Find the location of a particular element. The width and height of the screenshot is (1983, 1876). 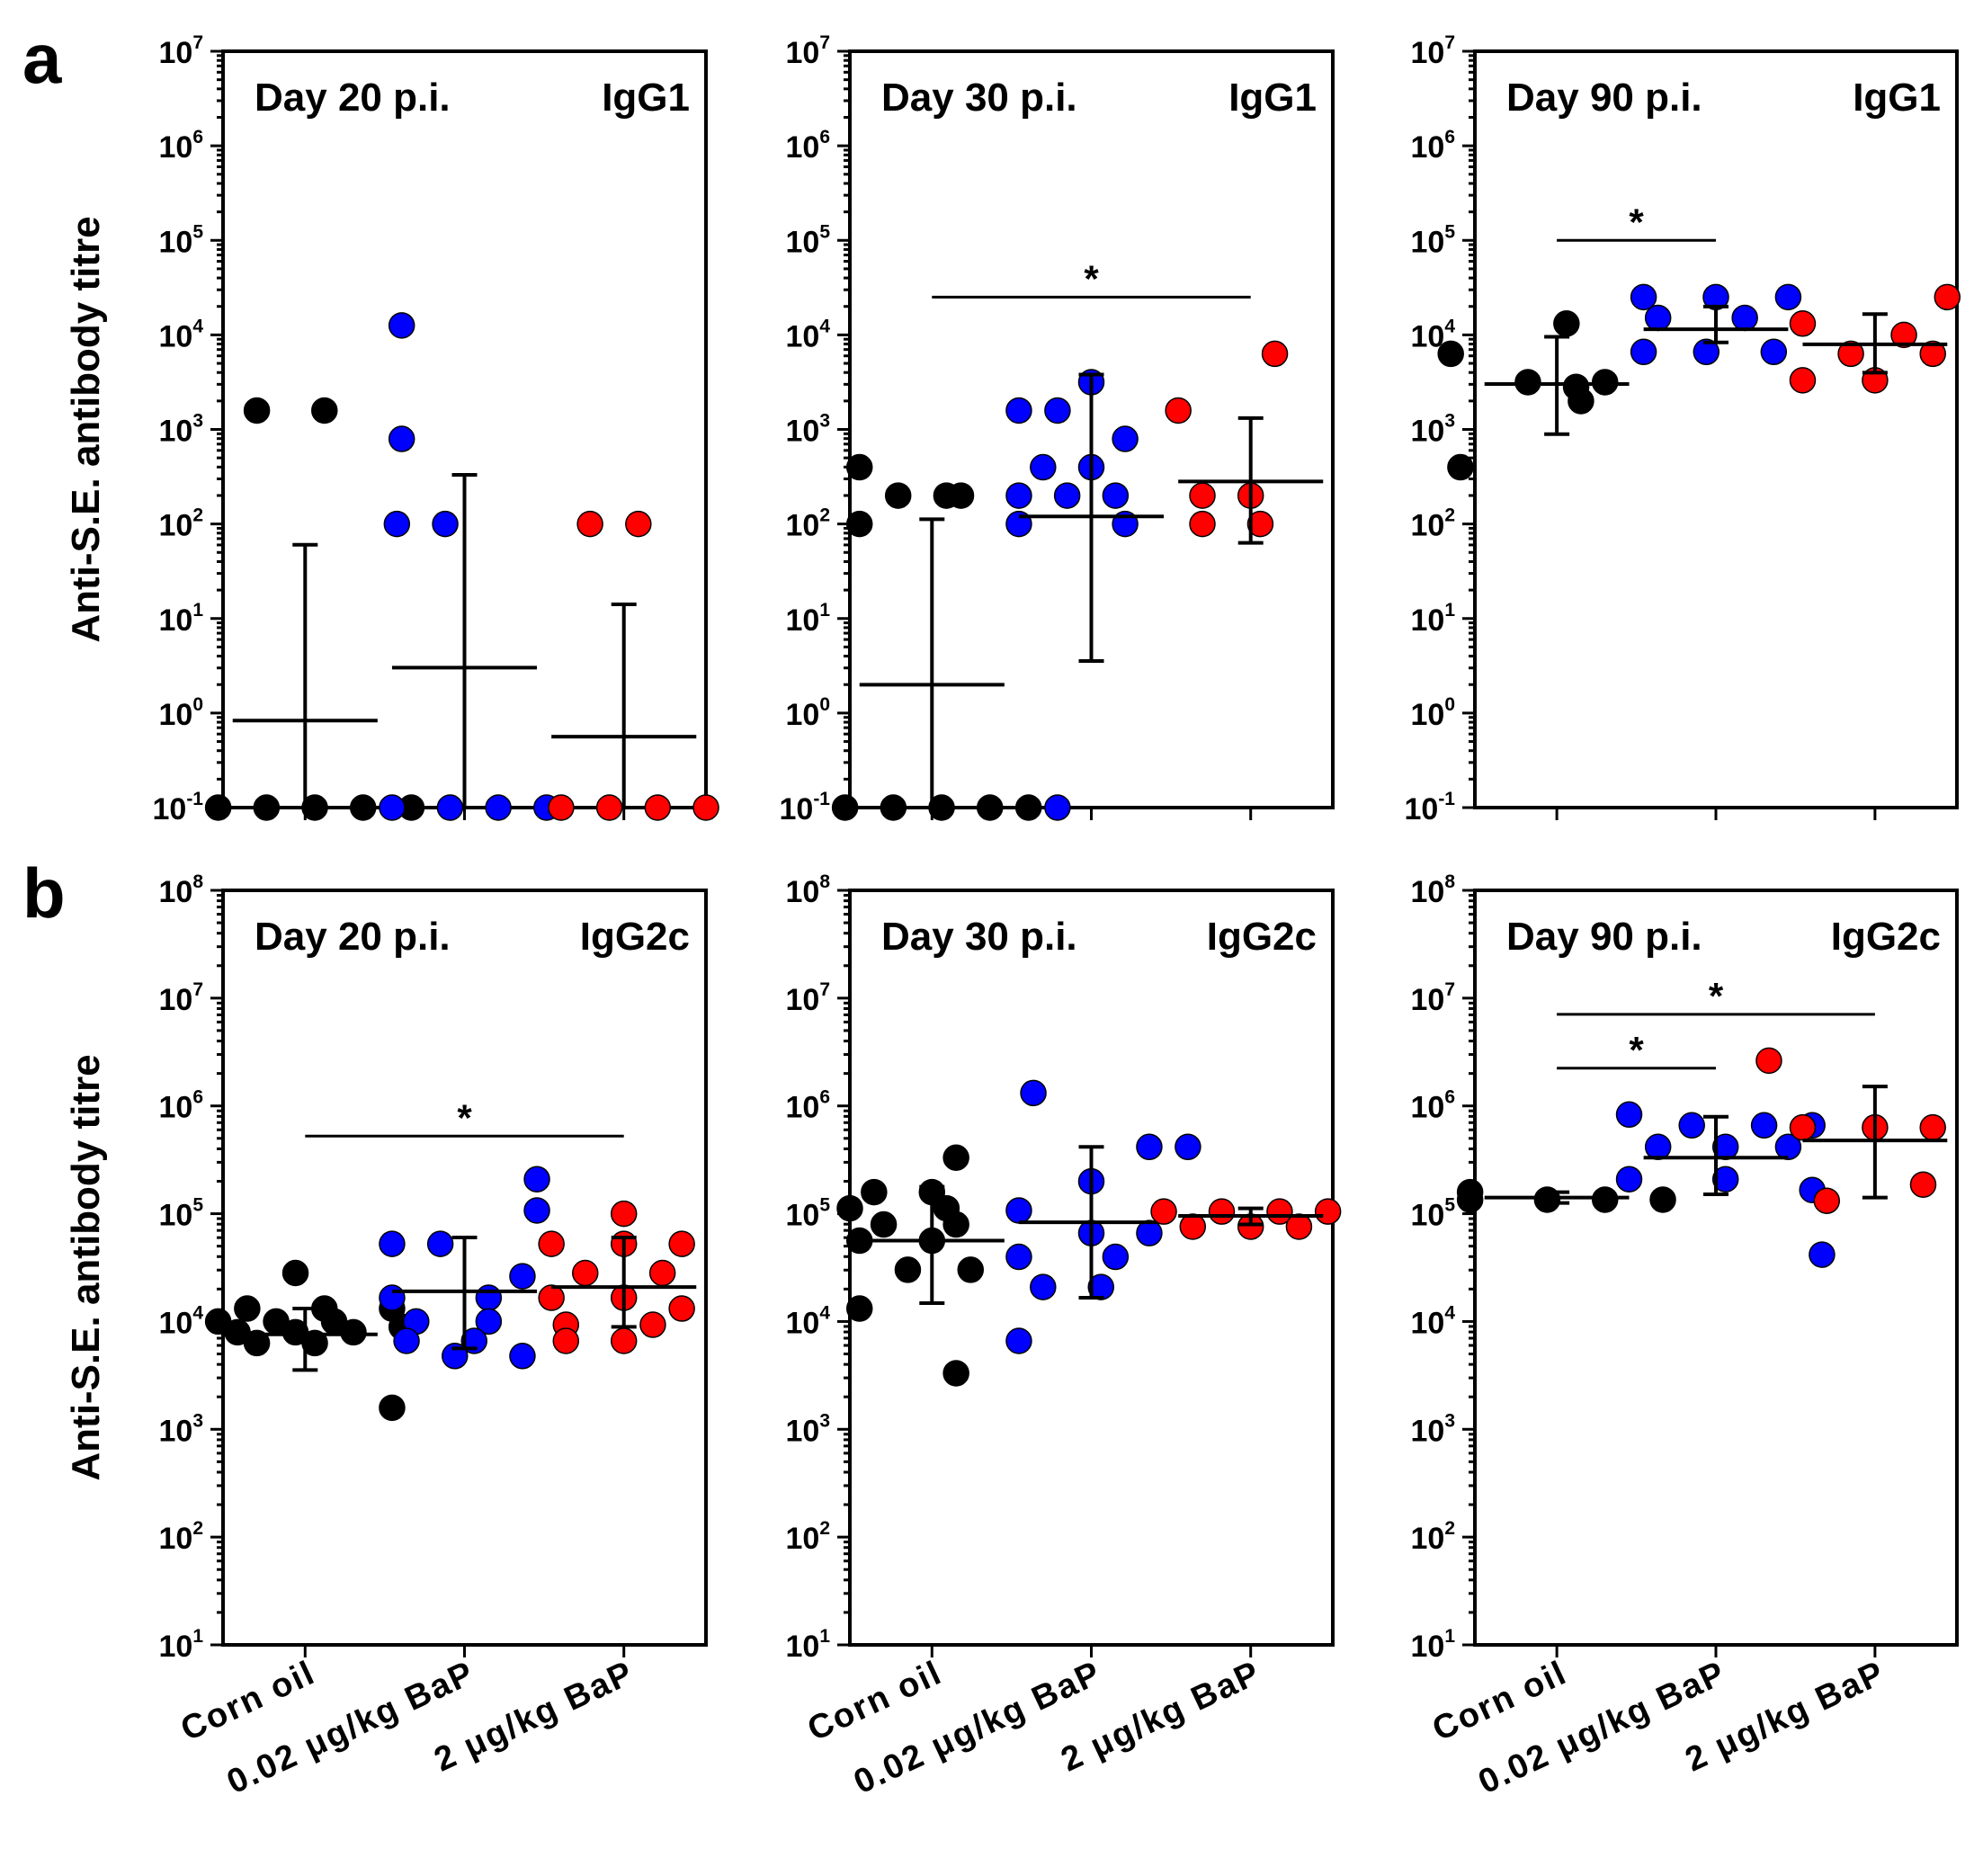

panel-letter-a: a is located at coordinates (42, 59).